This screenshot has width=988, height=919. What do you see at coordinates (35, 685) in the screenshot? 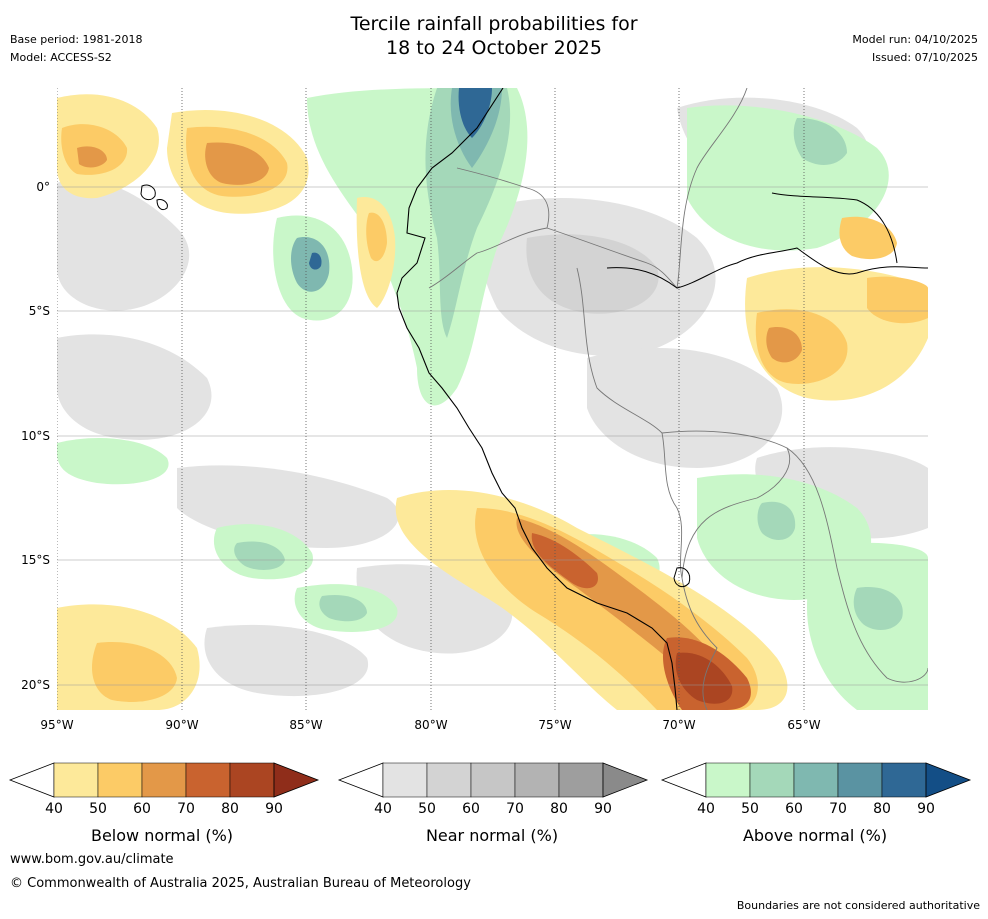
I see `lat-label-20s: 20°S` at bounding box center [35, 685].